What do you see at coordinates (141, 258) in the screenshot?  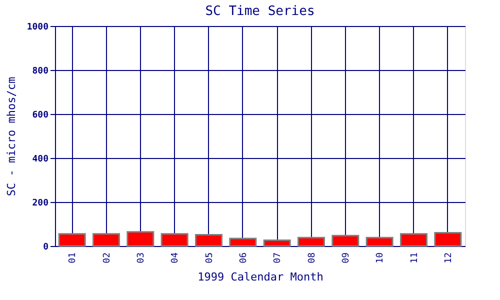 I see `x-tick-label: 03` at bounding box center [141, 258].